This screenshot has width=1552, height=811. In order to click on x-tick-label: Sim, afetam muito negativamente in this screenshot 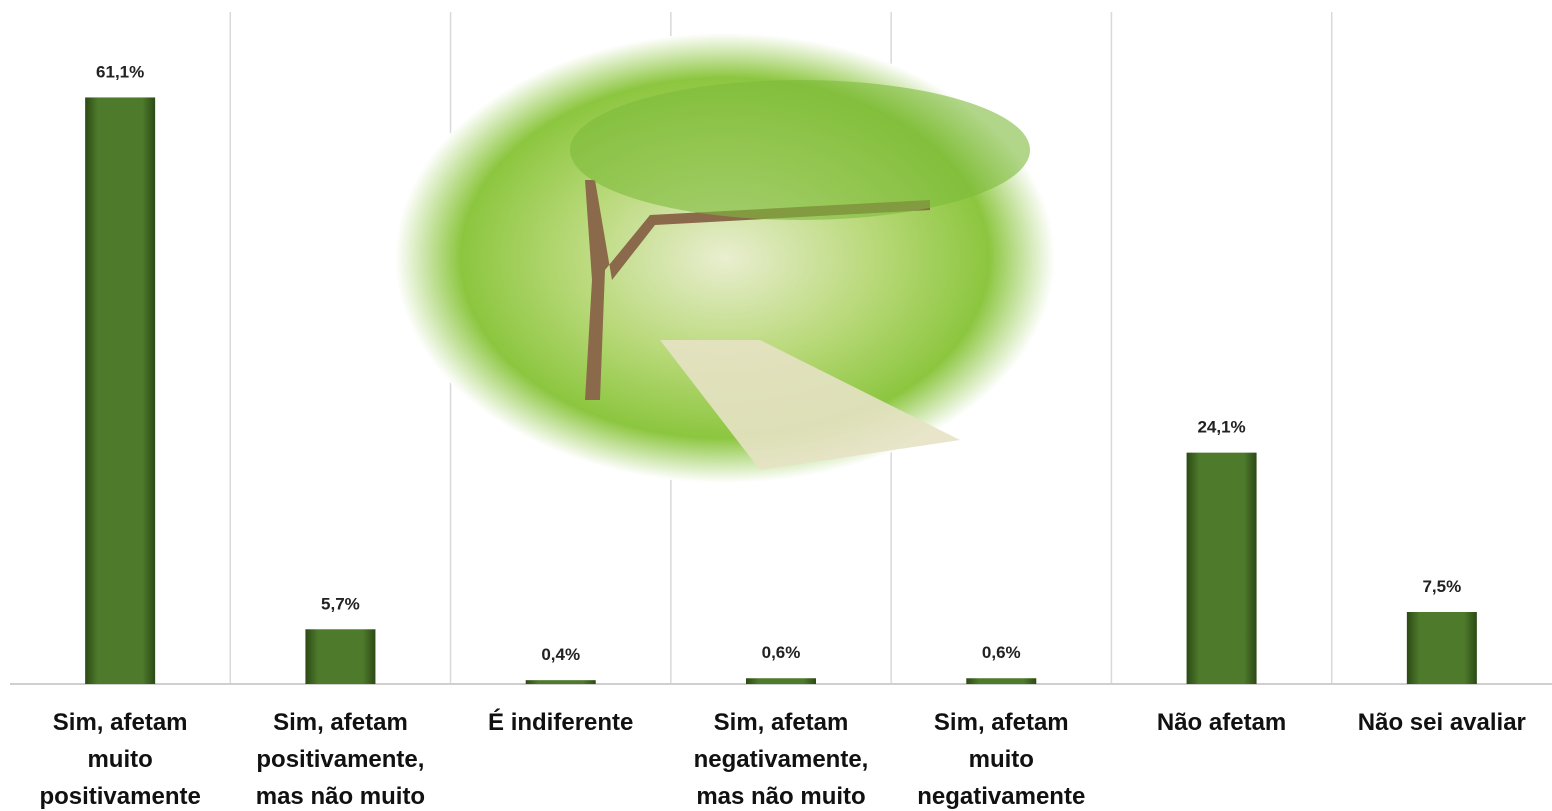, I will do `click(1001, 759)`.